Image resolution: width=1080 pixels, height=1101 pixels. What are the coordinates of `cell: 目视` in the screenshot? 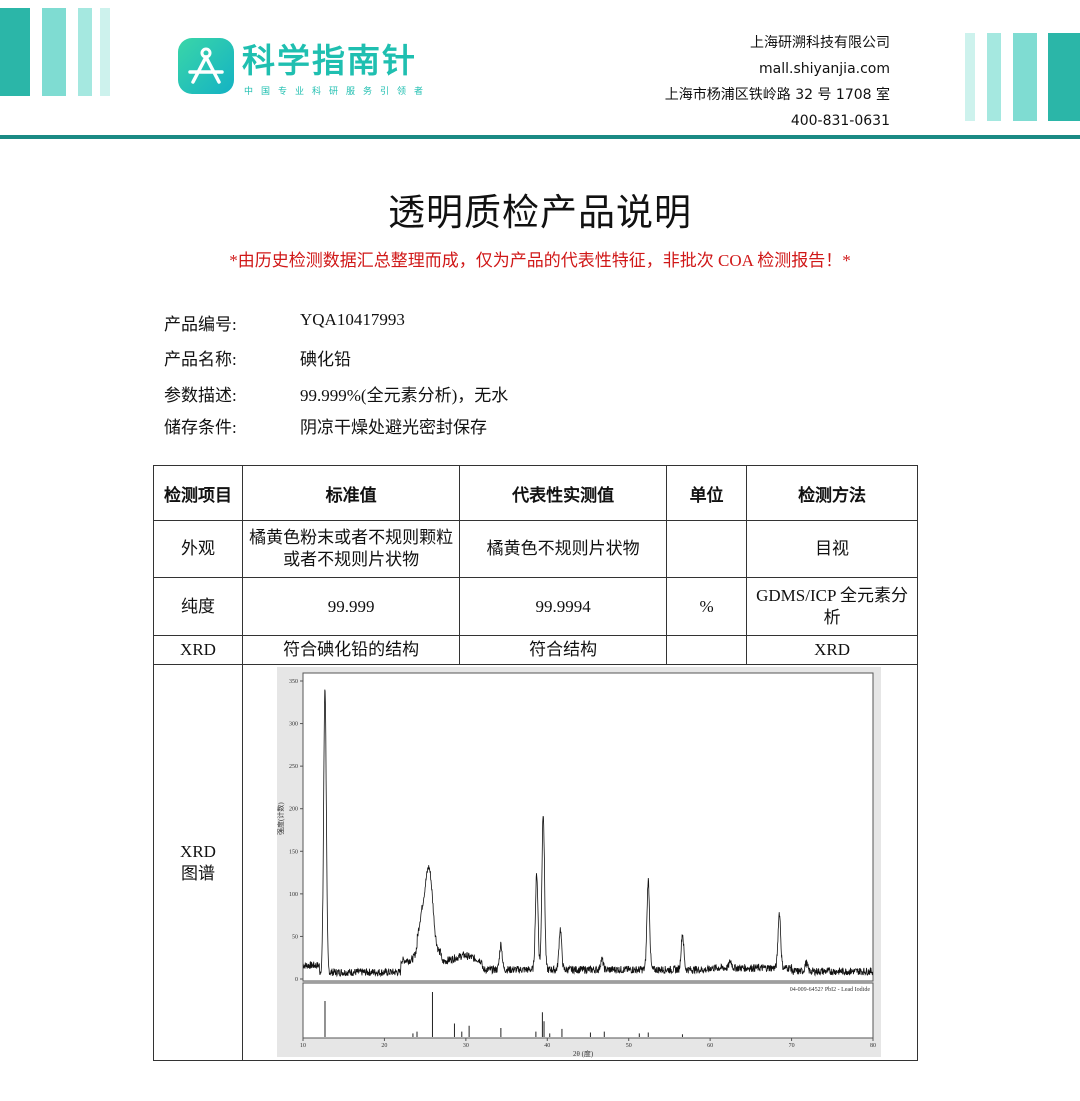 It's located at (832, 549).